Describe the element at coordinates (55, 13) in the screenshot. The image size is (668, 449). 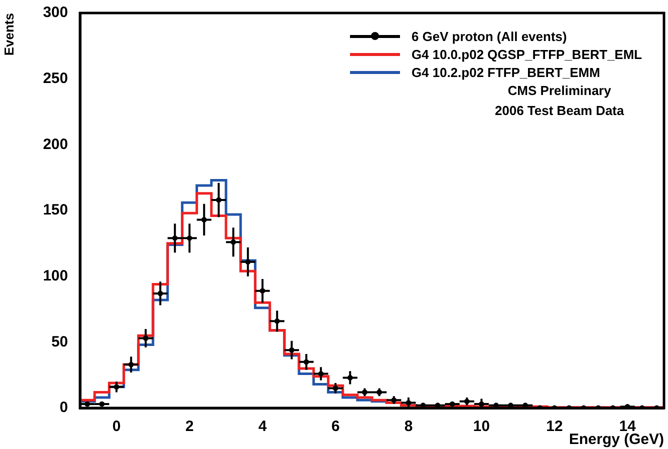
I see `y-tick-label: 300` at that location.